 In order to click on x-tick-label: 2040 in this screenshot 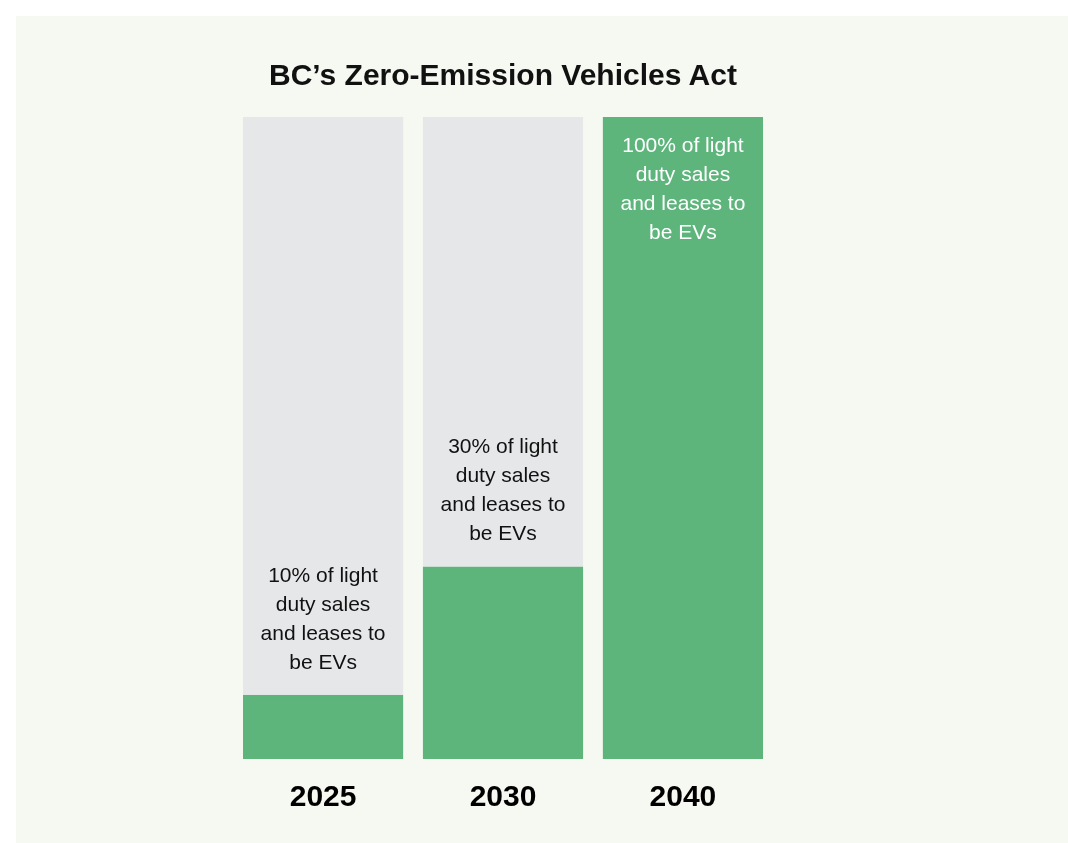, I will do `click(683, 795)`.